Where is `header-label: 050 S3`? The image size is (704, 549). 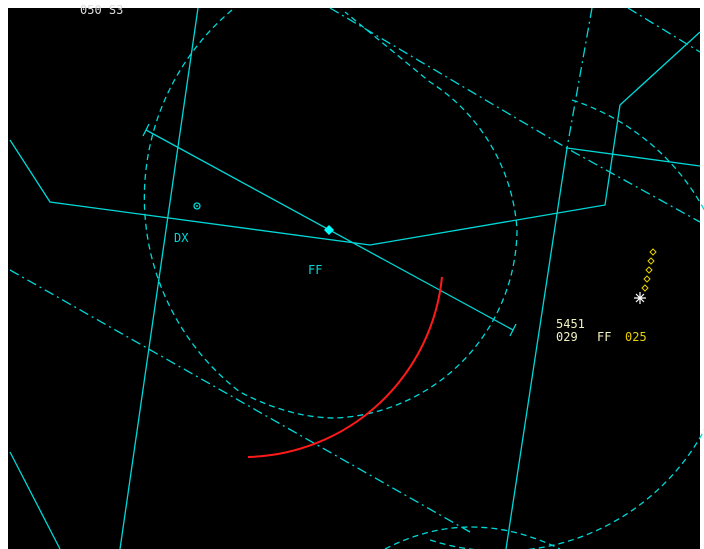
header-label: 050 S3 is located at coordinates (101, 10).